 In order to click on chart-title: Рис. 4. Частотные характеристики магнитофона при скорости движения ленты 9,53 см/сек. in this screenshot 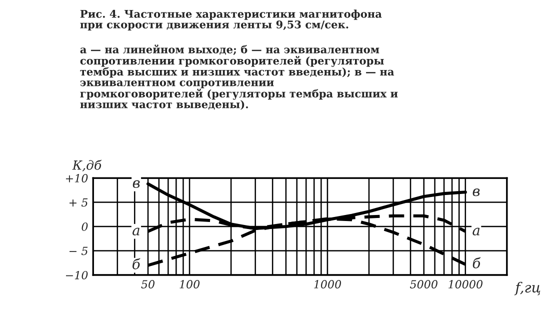, I will do `click(231, 20)`.